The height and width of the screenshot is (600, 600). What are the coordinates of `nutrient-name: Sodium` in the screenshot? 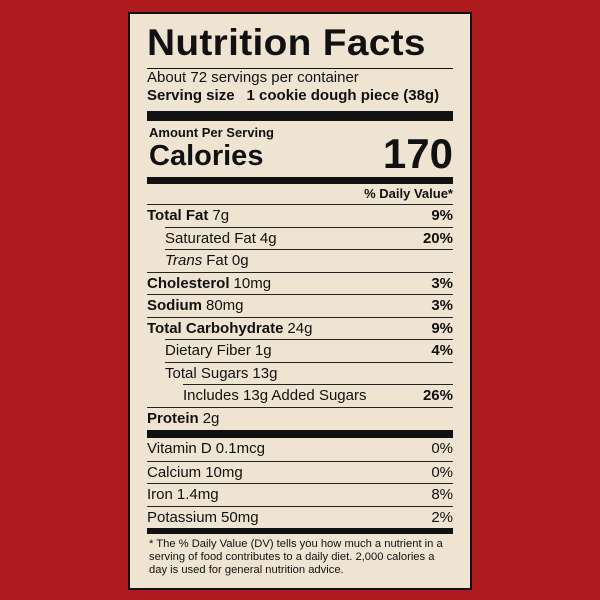 It's located at (174, 305).